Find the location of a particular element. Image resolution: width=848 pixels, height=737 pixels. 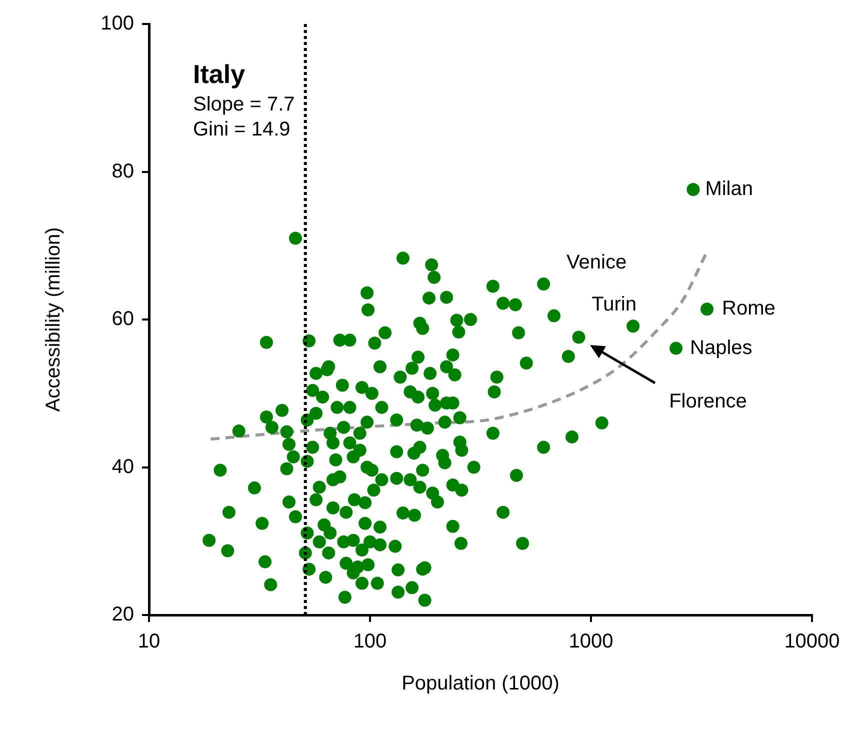

y-tick-label: 40 is located at coordinates (123, 467).